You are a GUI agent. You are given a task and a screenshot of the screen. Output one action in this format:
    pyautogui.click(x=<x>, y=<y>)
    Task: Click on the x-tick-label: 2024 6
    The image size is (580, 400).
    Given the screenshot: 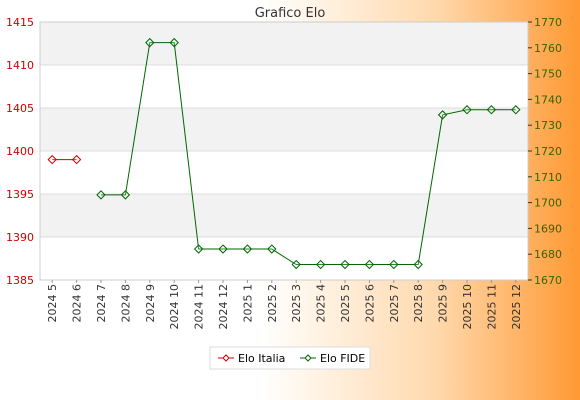 What is the action you would take?
    pyautogui.click(x=77, y=303)
    